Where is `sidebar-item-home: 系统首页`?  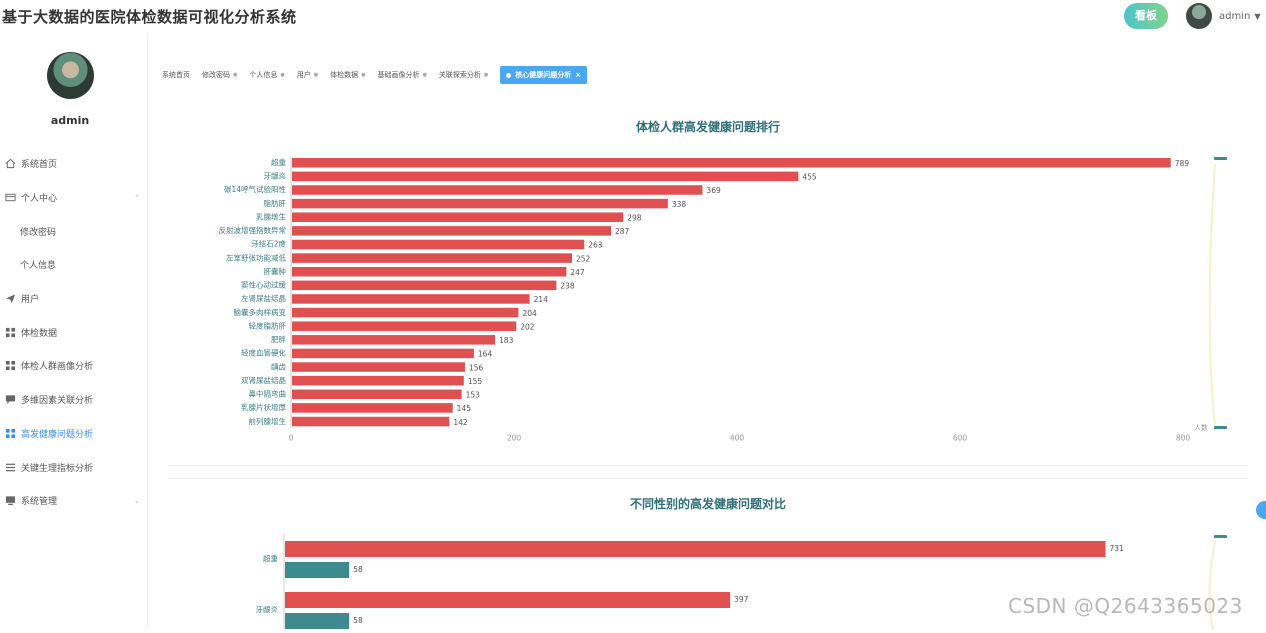 sidebar-item-home: 系统首页 is located at coordinates (74, 164).